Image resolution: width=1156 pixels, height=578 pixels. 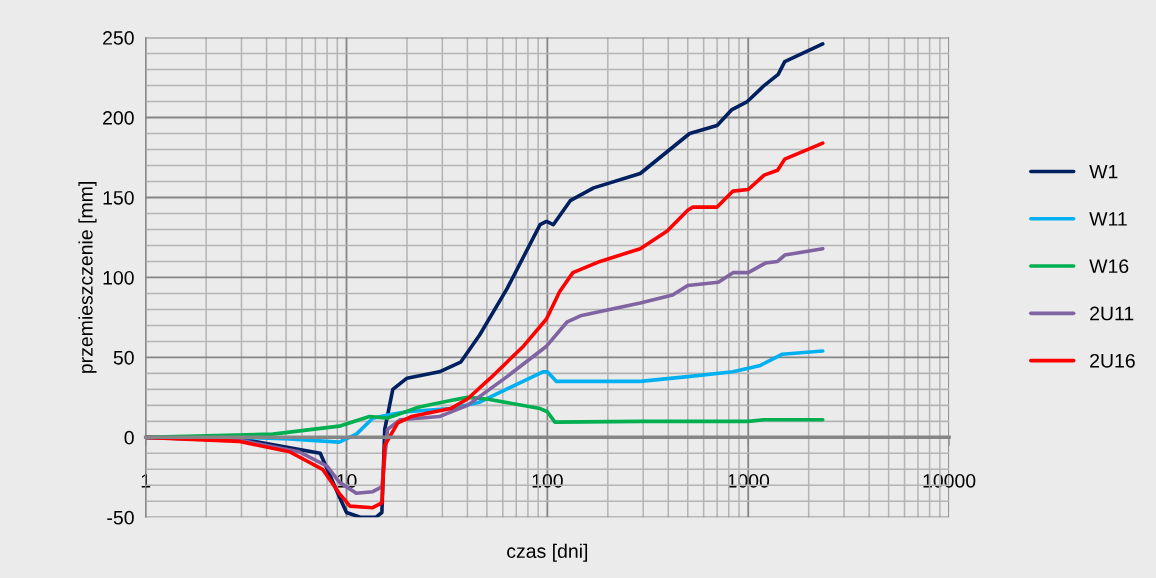 I want to click on x-axis-title: czas [dni], so click(x=547, y=552).